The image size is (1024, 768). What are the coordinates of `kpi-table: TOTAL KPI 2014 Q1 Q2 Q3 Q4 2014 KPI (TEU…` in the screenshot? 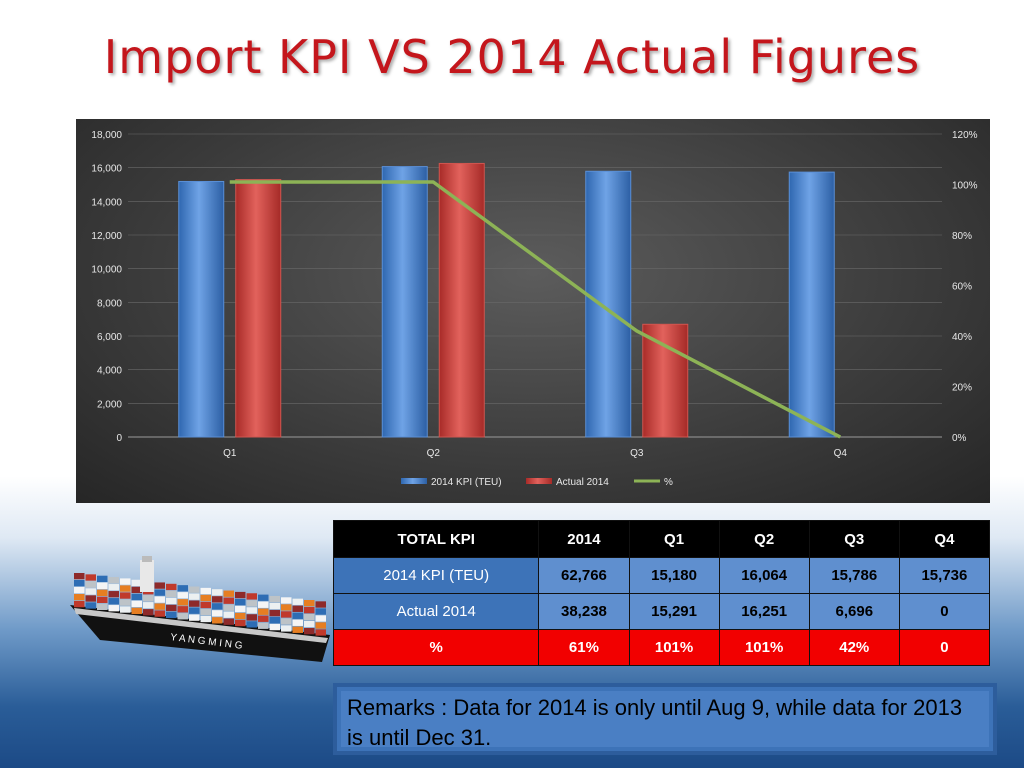 It's located at (661, 593).